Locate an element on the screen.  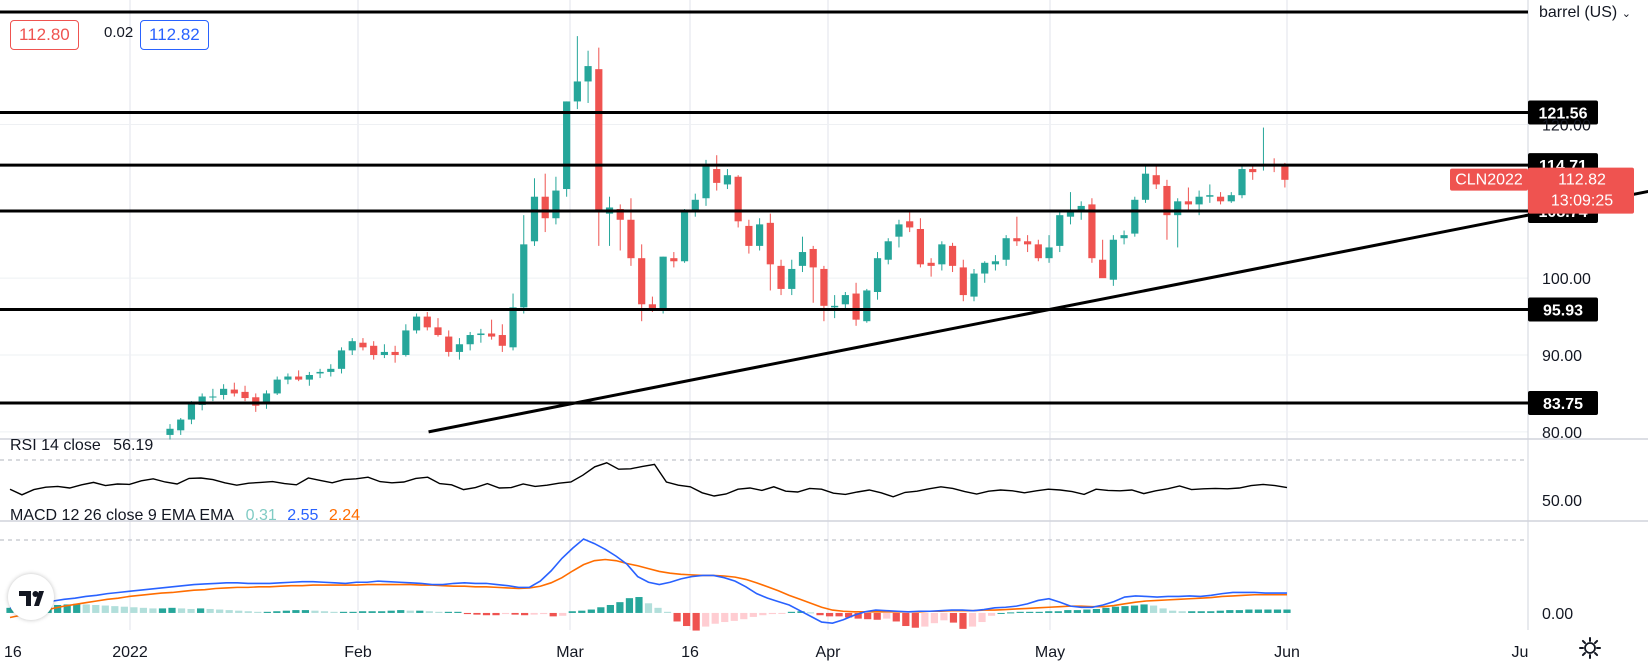
bid-price-box: 112.80 is located at coordinates (44, 35).